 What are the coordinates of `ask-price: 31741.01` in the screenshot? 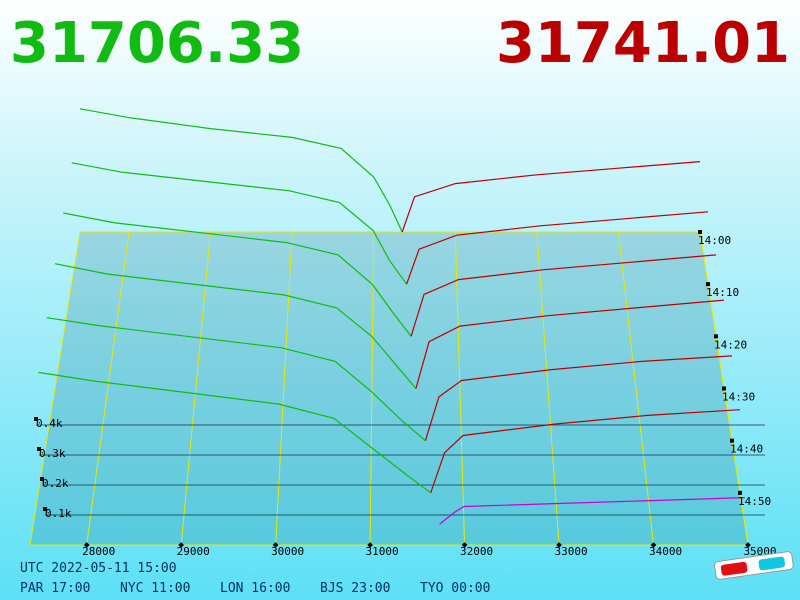 It's located at (643, 43).